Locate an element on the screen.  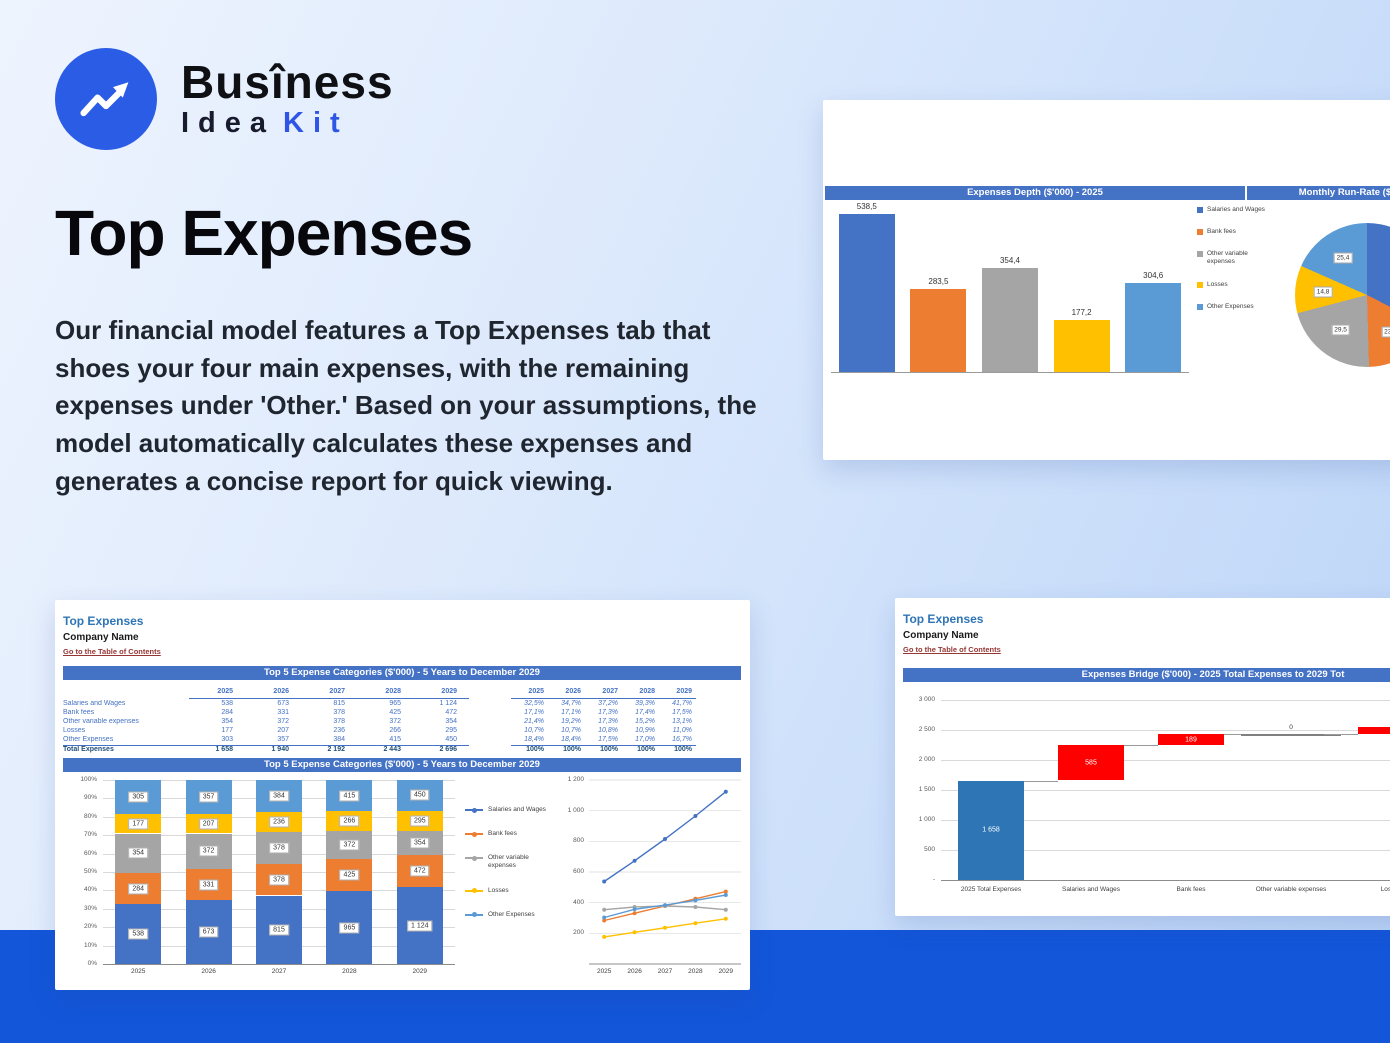
y-axis-label: 50% is located at coordinates (90, 871).